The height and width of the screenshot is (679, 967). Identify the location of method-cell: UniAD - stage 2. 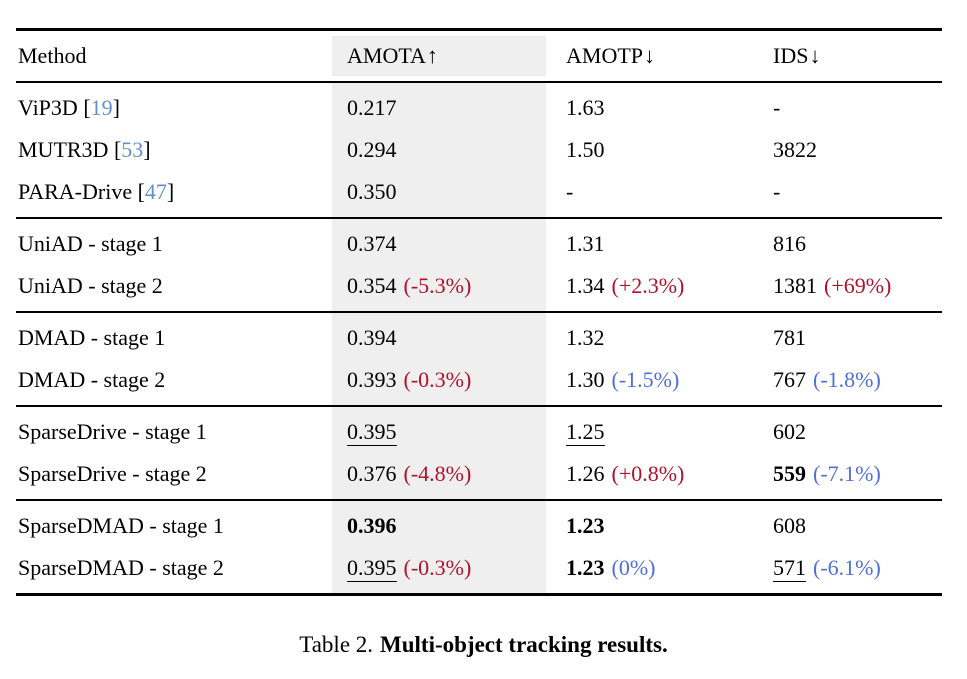
(90, 285).